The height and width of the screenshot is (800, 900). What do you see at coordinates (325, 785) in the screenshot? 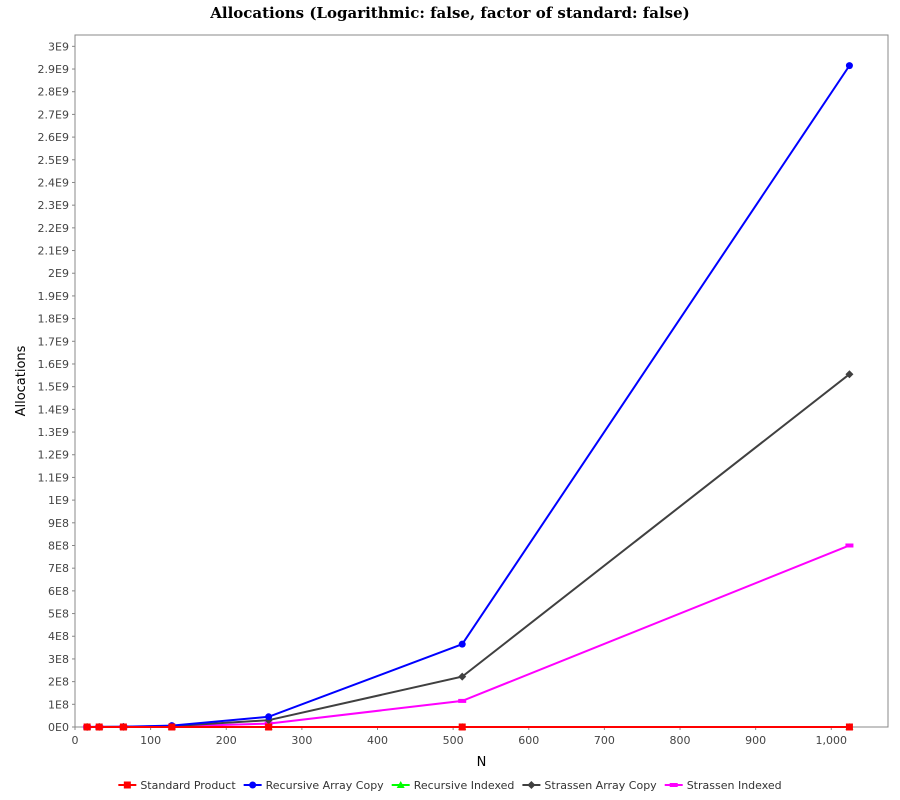
I see `legend-label: Recursive Array Copy` at bounding box center [325, 785].